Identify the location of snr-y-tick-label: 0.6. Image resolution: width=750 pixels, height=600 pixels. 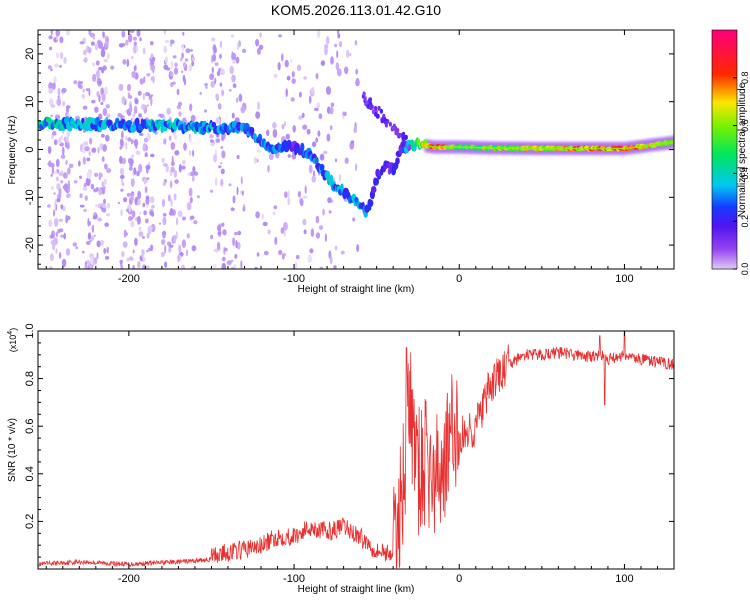
(30, 426).